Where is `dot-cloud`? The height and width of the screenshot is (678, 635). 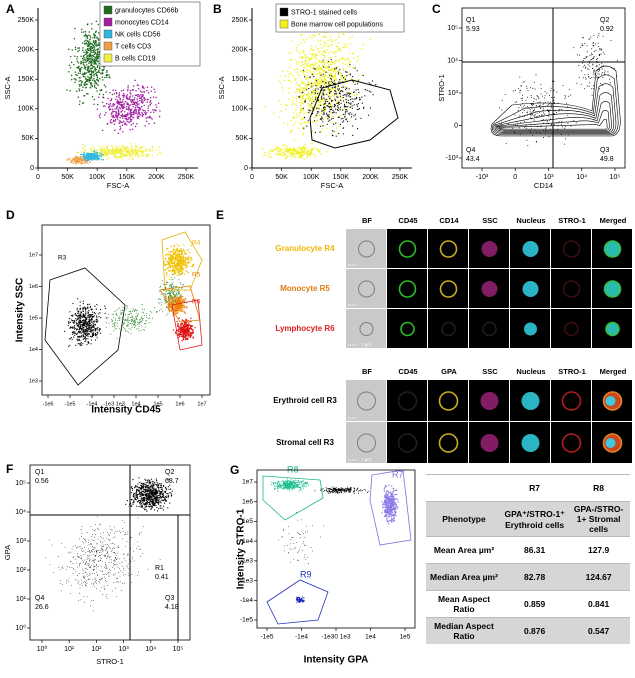
dot-cloud is located at coordinates (179, 262).